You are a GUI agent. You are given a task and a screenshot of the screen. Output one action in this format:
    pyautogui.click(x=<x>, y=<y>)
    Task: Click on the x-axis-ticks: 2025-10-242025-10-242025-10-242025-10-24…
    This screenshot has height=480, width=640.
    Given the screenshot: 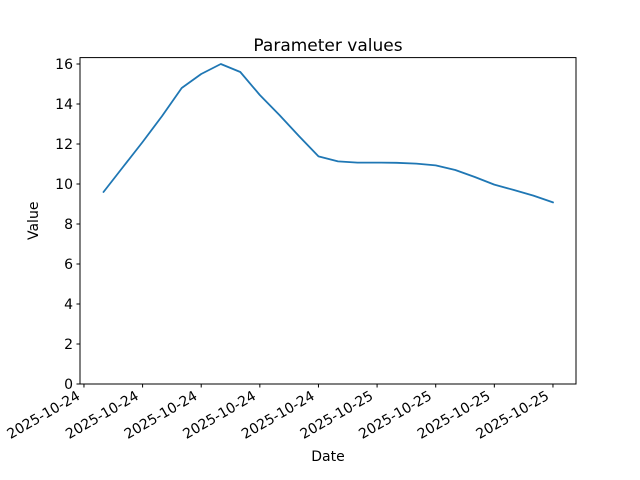 What is the action you would take?
    pyautogui.click(x=279, y=413)
    